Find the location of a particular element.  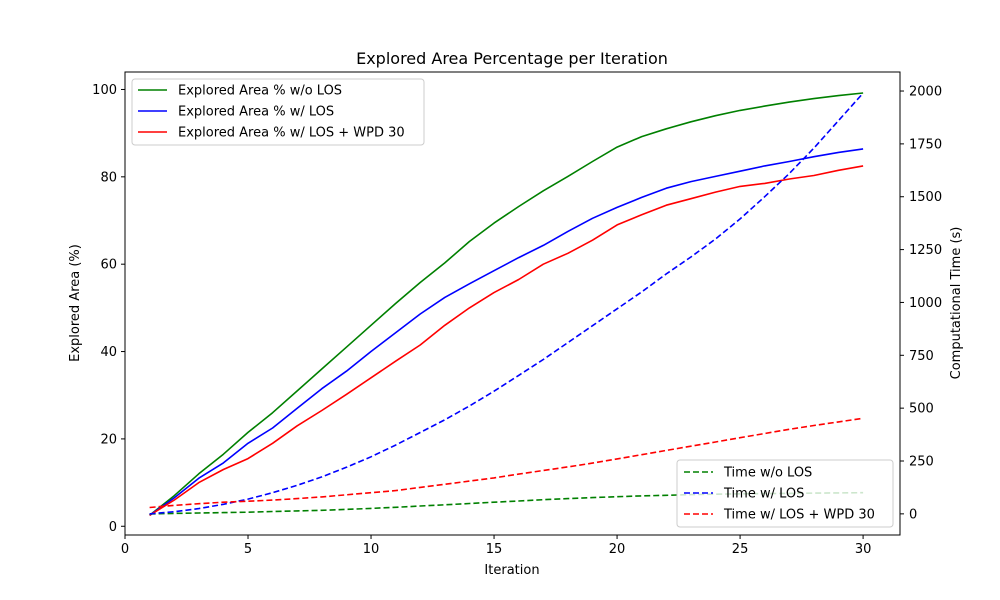

y-tick-label: 80 is located at coordinates (108, 177).